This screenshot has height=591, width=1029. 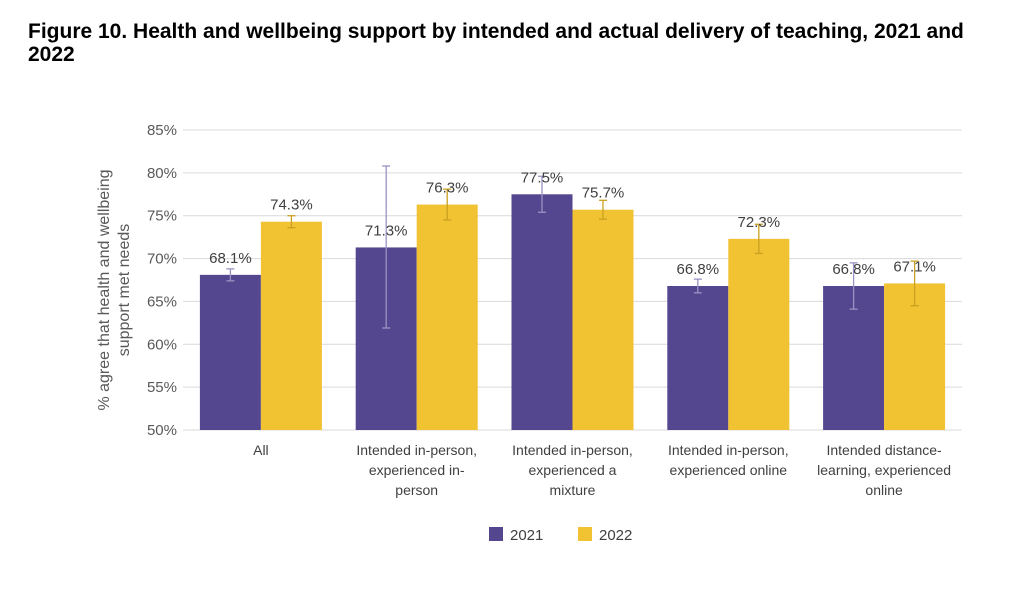 What do you see at coordinates (603, 193) in the screenshot?
I see `data-label-2022-2: 75.7%` at bounding box center [603, 193].